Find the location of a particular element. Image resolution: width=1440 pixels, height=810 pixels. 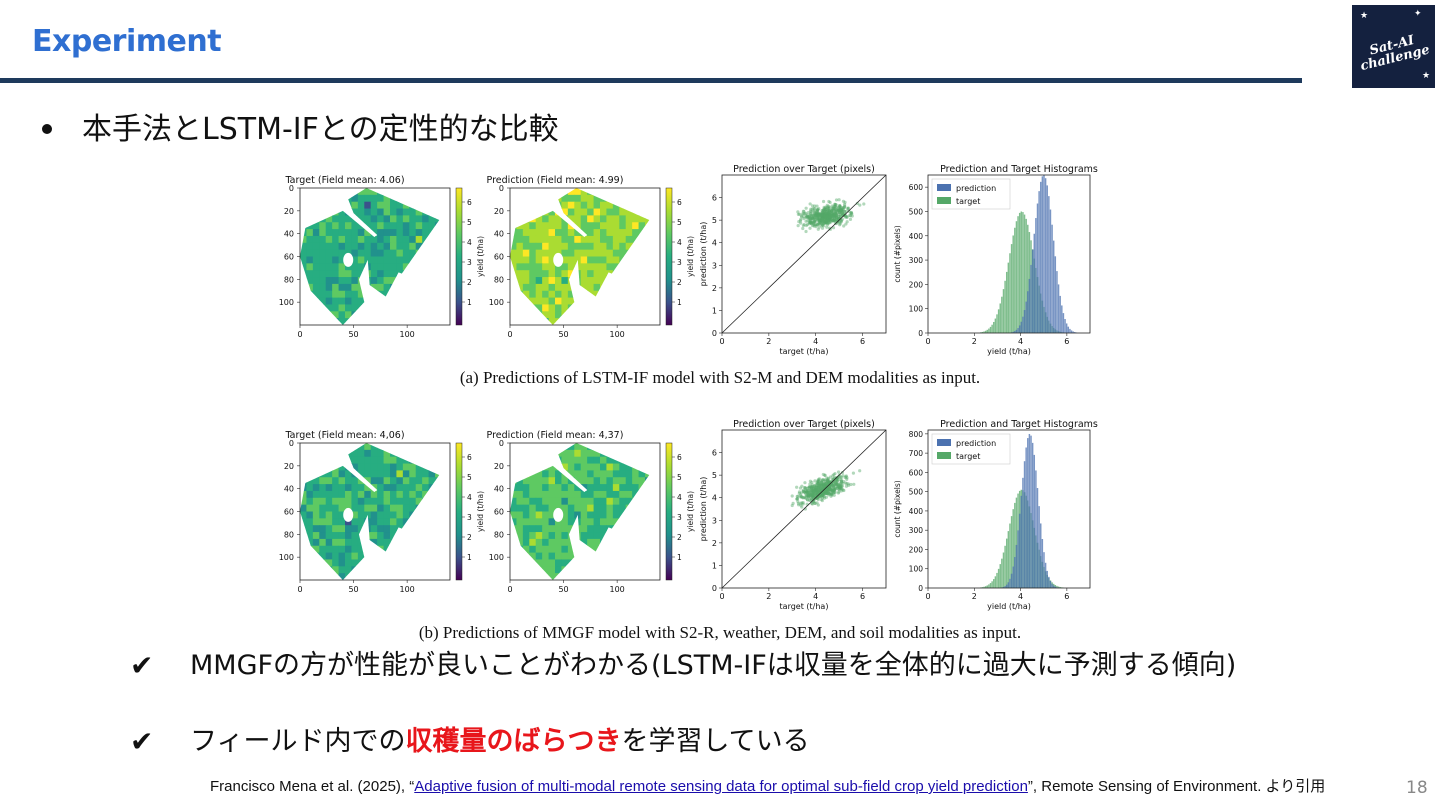

scatter-y-tick-label: 2 is located at coordinates (714, 288).